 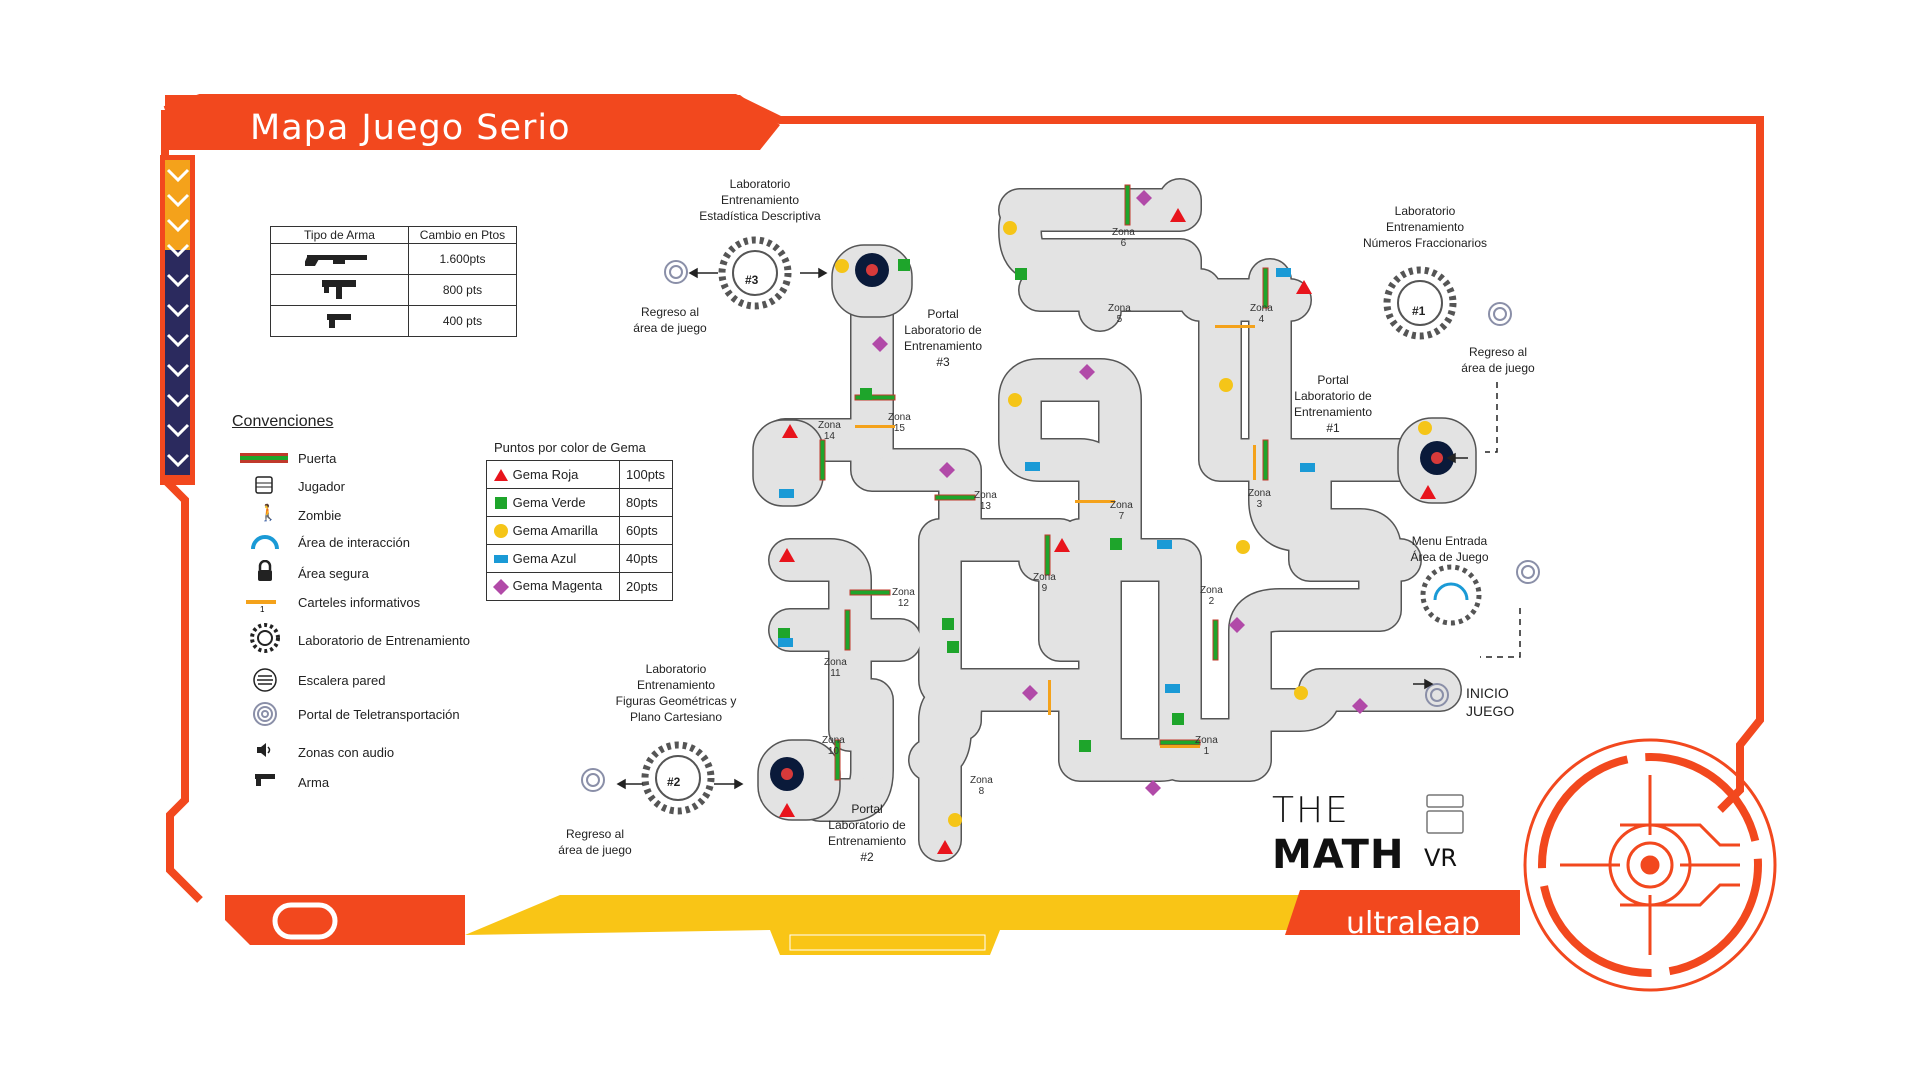 I want to click on legend-label: Zonas con audio, so click(x=346, y=752).